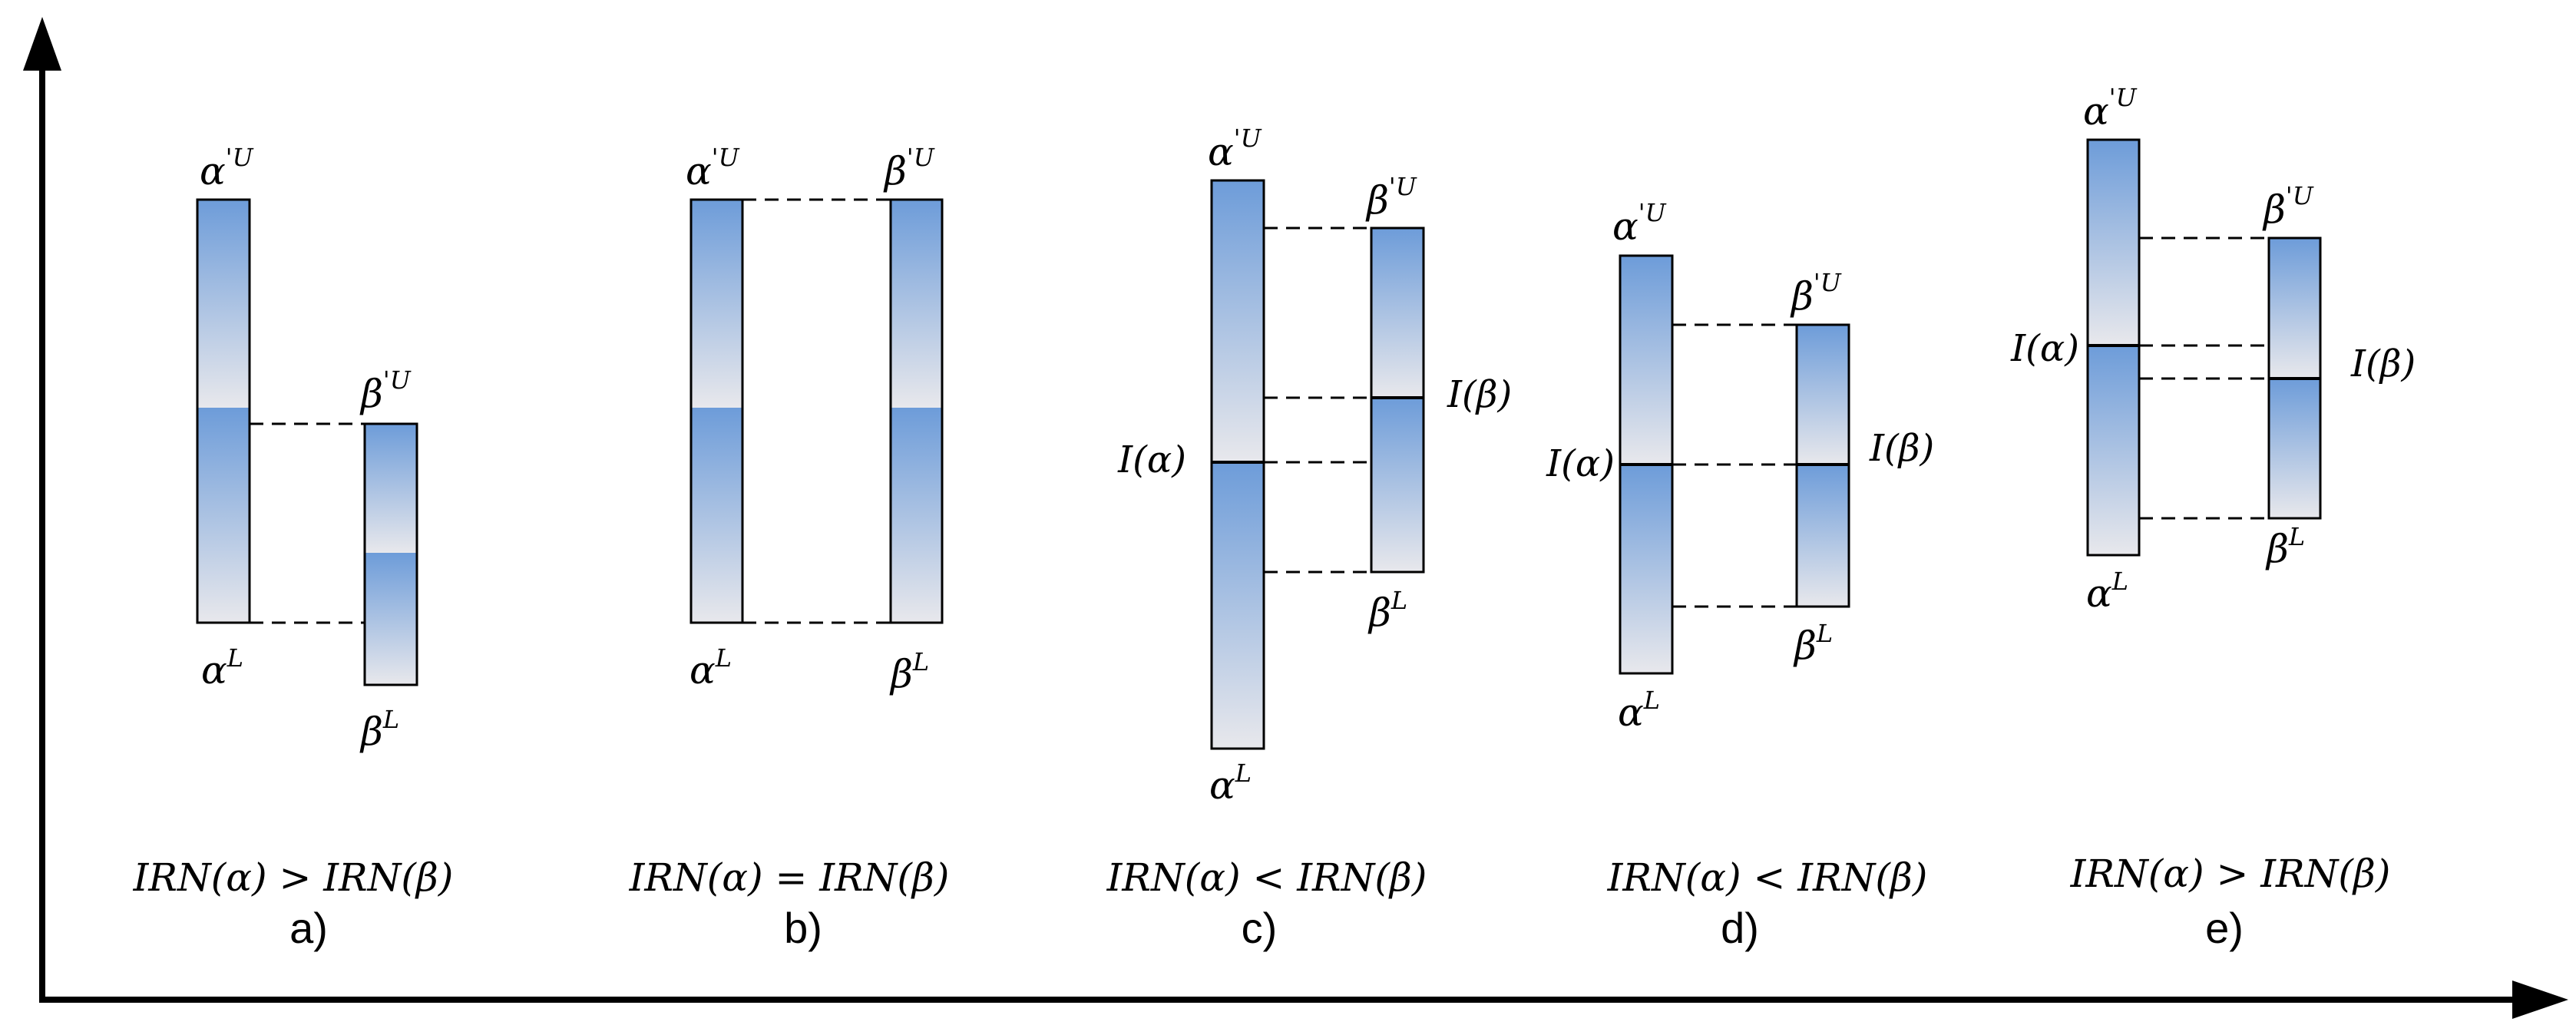  What do you see at coordinates (2224, 928) in the screenshot?
I see `panel-caption: e)` at bounding box center [2224, 928].